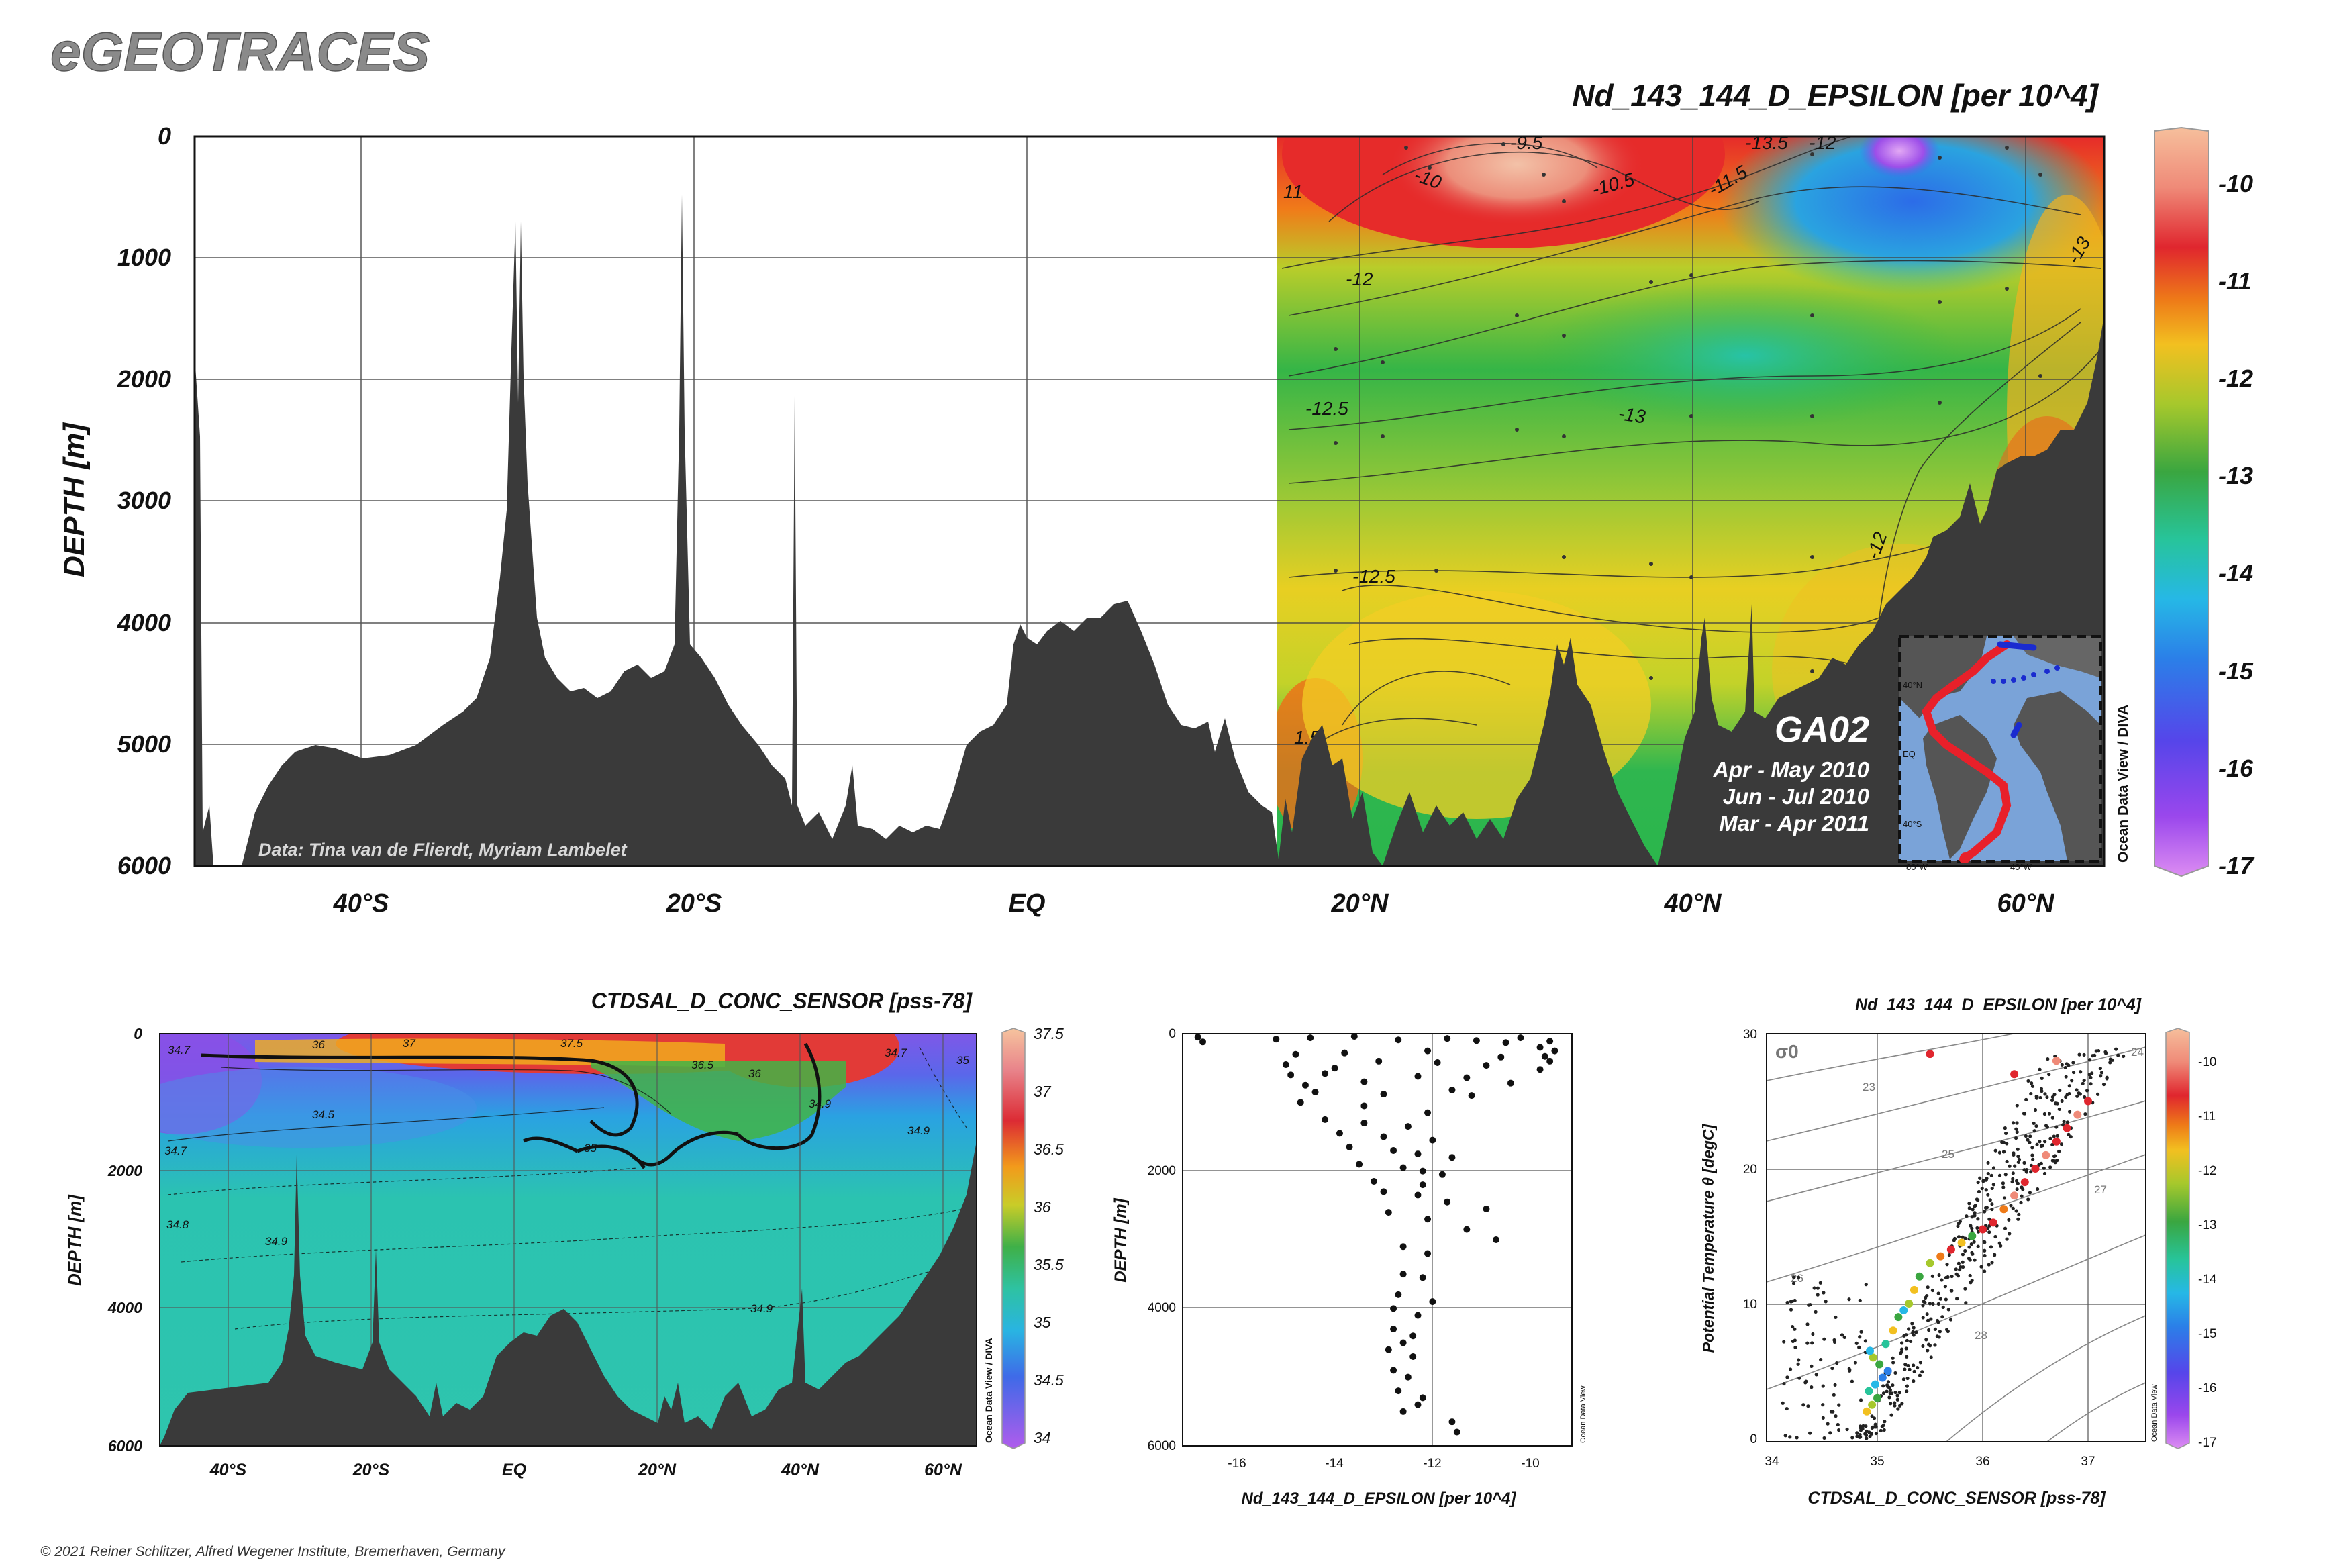 This screenshot has width=2327, height=1568. What do you see at coordinates (2191, 1239) in the screenshot?
I see `ts-colorbar: -10 -11 -12 -13 -14 -15 -16 -17` at bounding box center [2191, 1239].